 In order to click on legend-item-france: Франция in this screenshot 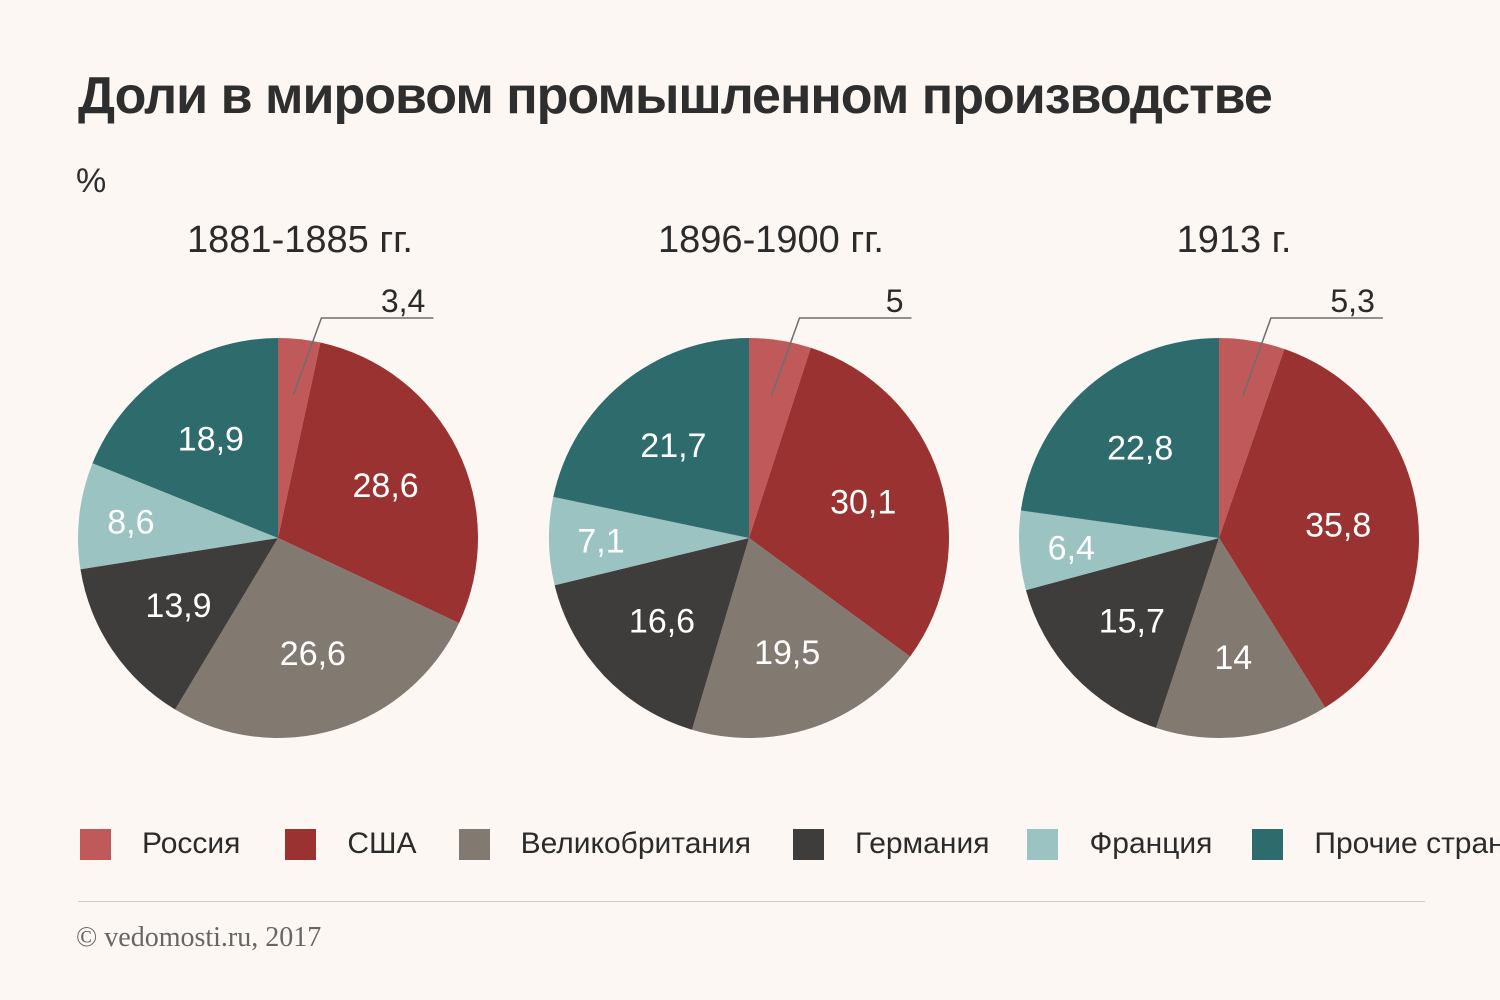, I will do `click(1119, 844)`.